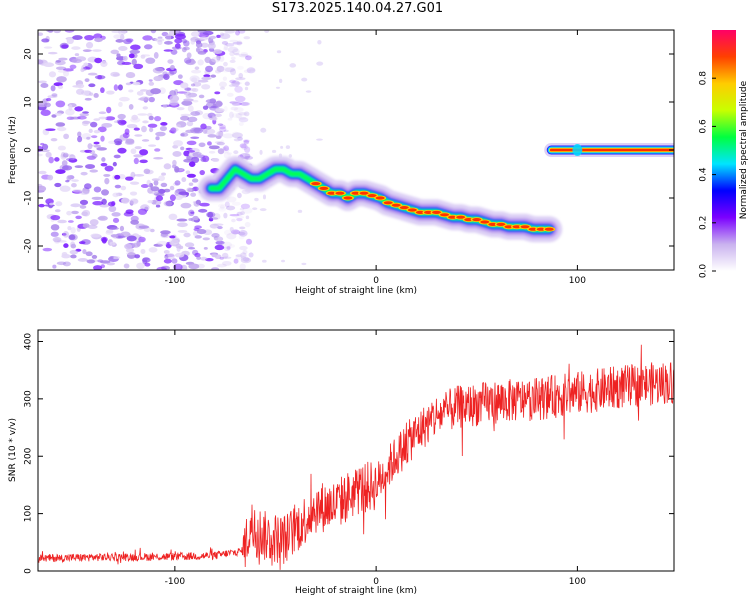  Describe the element at coordinates (609, 150) in the screenshot. I see `heatmap-tone-layer` at that location.